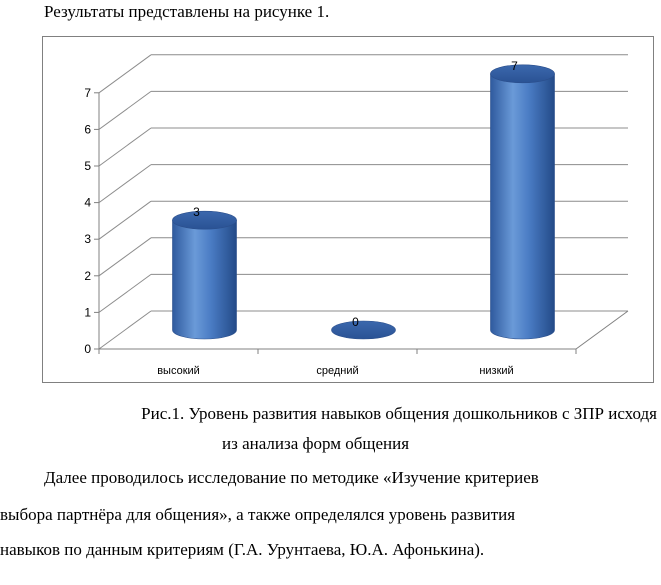 The width and height of the screenshot is (661, 585). What do you see at coordinates (602, 330) in the screenshot?
I see `floor-right-edge` at bounding box center [602, 330].